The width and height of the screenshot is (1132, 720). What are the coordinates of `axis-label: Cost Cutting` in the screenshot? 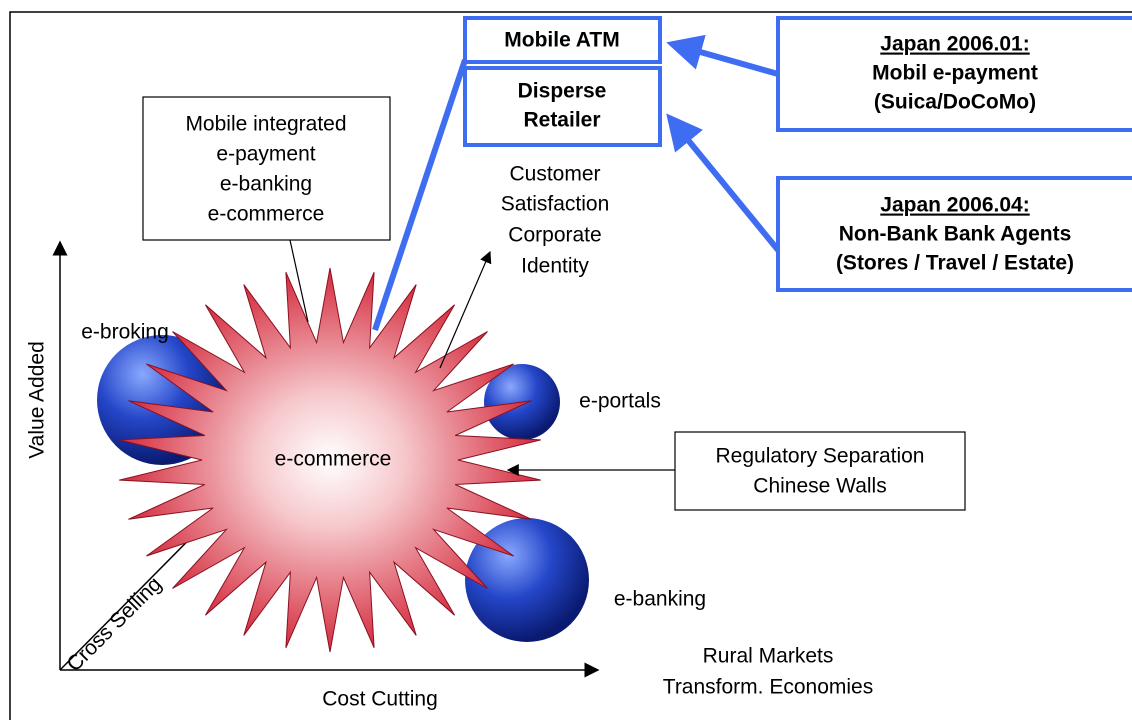 It's located at (380, 699).